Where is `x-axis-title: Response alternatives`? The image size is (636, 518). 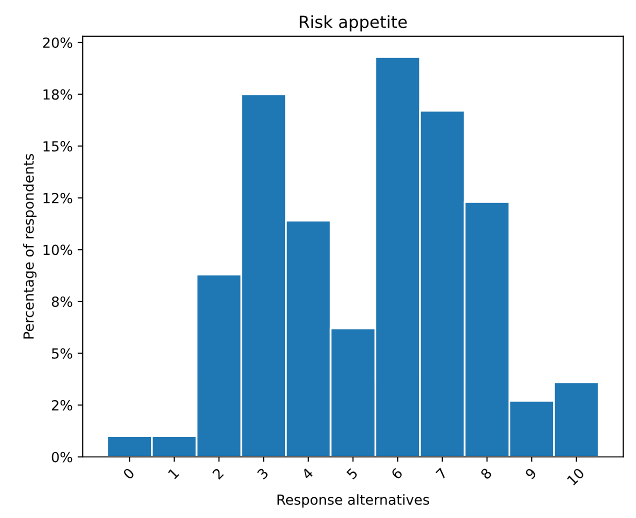
x-axis-title: Response alternatives is located at coordinates (354, 501).